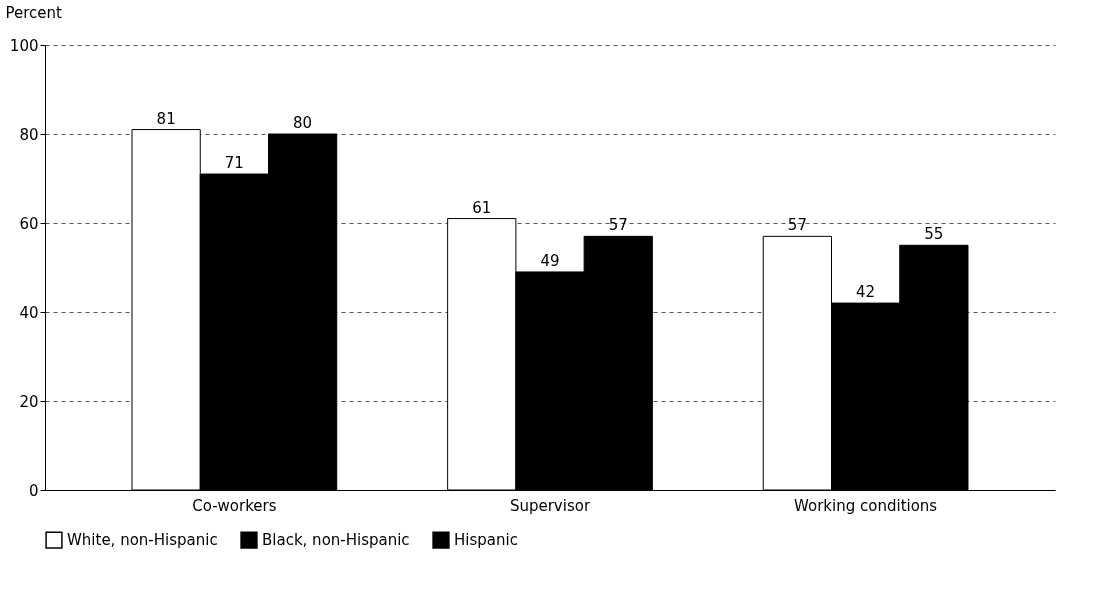 The width and height of the screenshot is (1116, 610). What do you see at coordinates (234, 505) in the screenshot?
I see `x-tick-label: Co-workers` at bounding box center [234, 505].